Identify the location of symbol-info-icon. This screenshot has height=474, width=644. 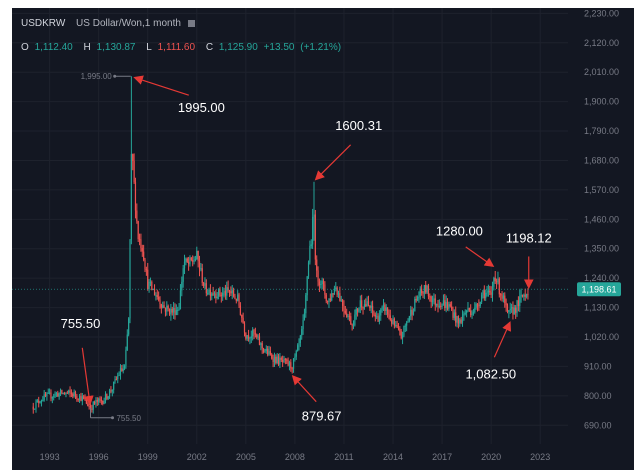
(191, 23).